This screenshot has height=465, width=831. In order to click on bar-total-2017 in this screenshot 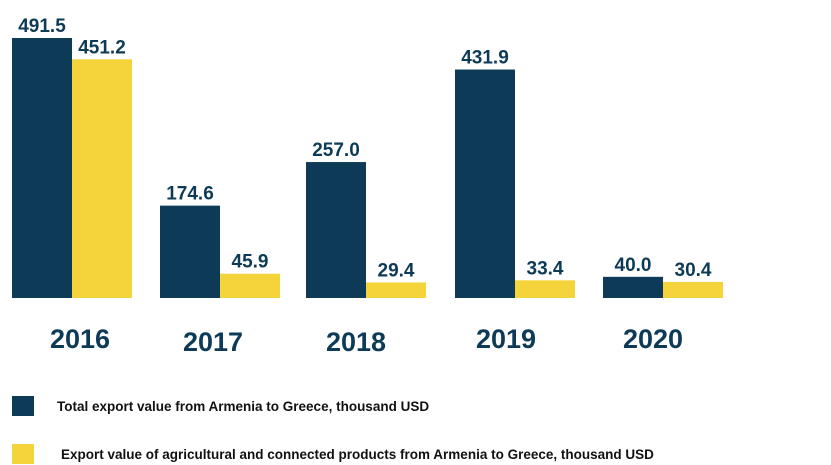, I will do `click(190, 251)`.